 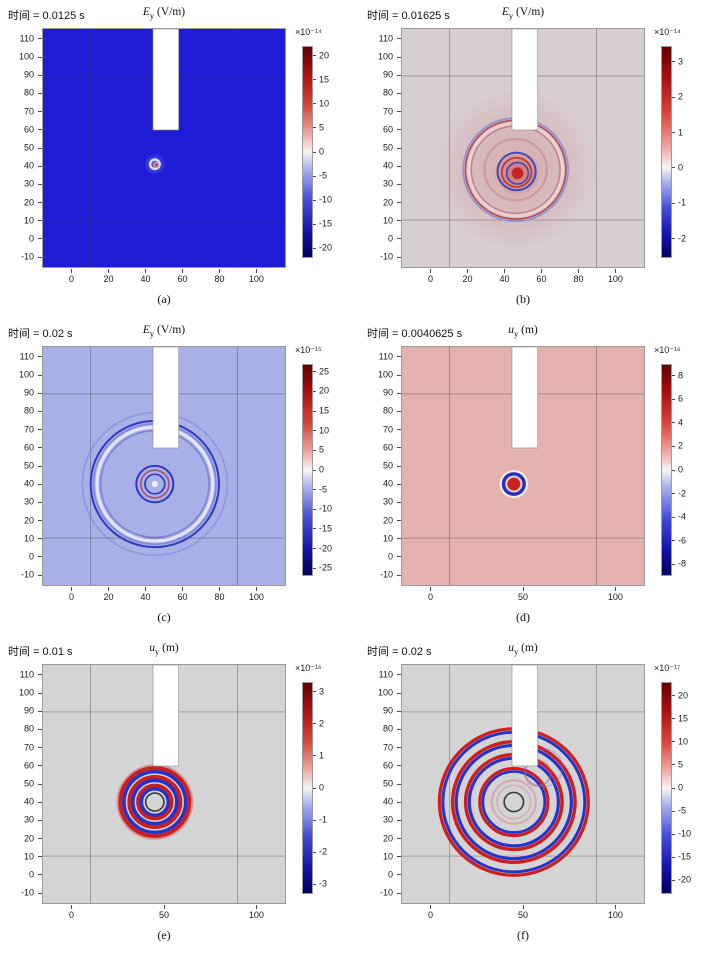 I want to click on time-label: 时间 = 0.02 s, so click(x=399, y=652).